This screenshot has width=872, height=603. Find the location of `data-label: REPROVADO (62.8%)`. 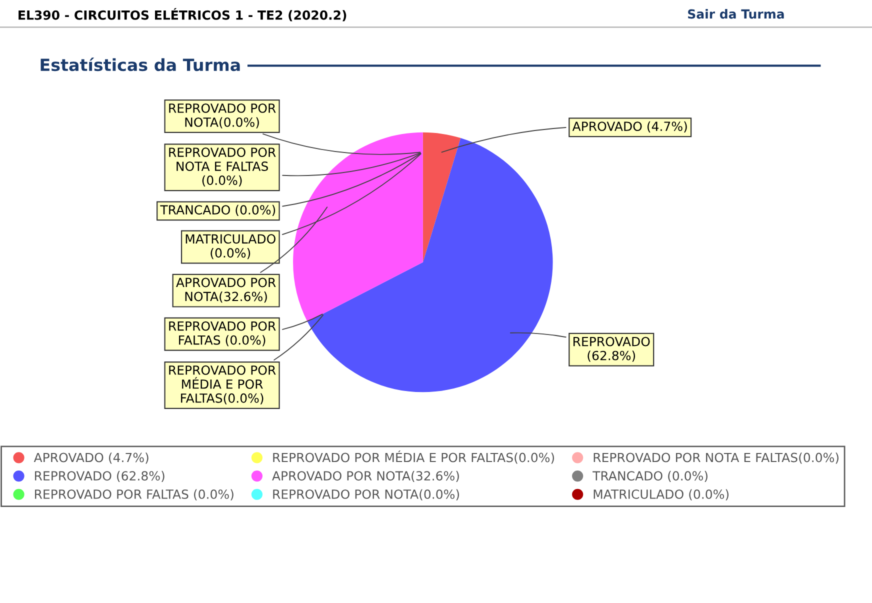

data-label: REPROVADO (62.8%) is located at coordinates (612, 349).